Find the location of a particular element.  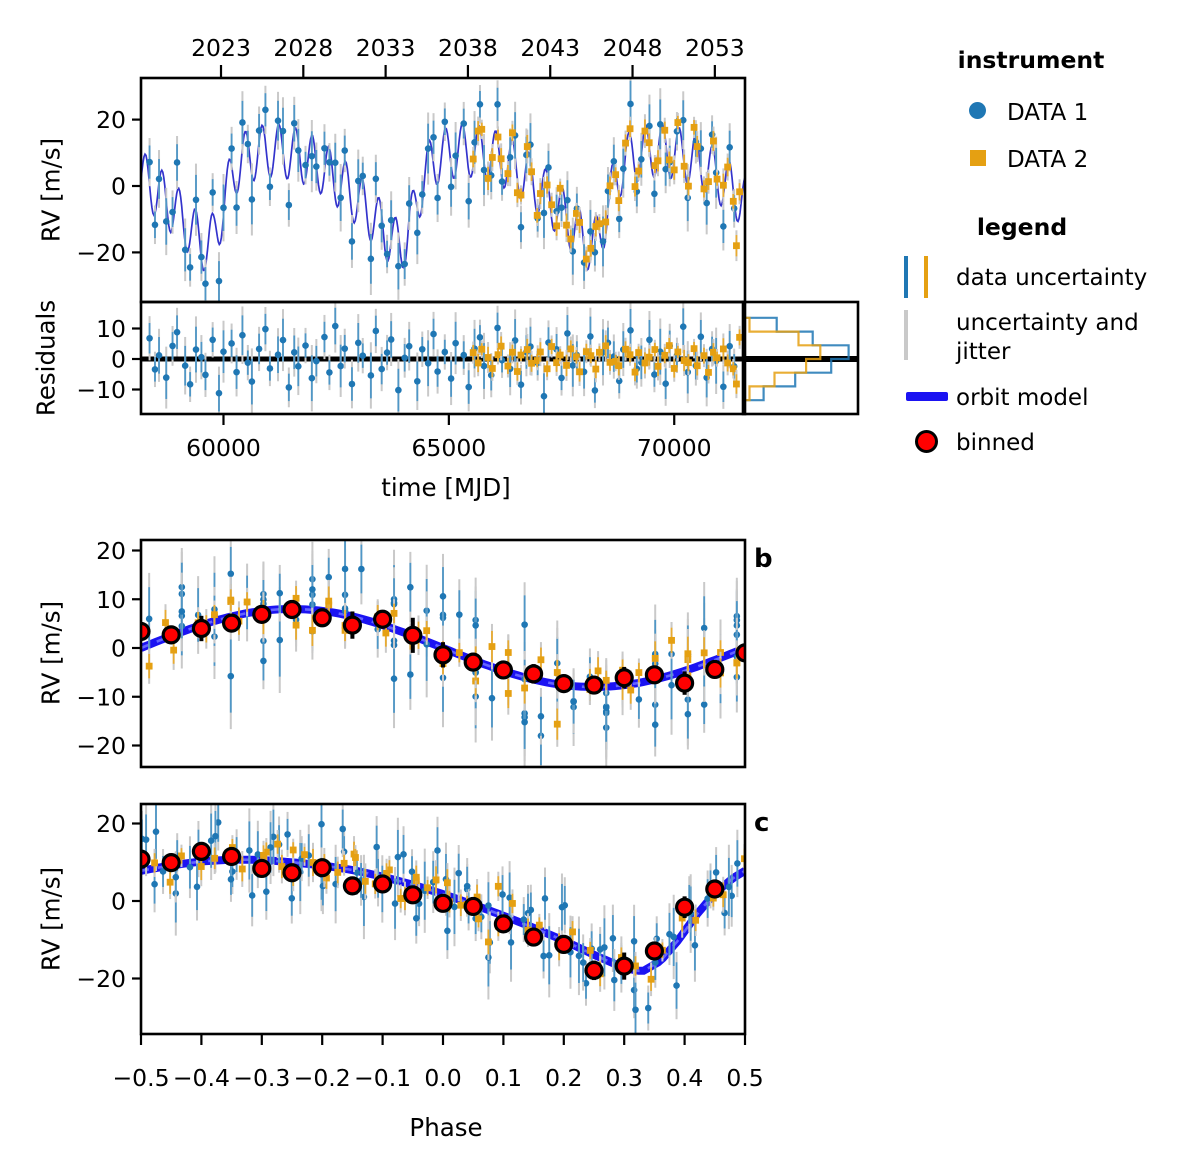

legend-label-binned: binned is located at coordinates (995, 443).